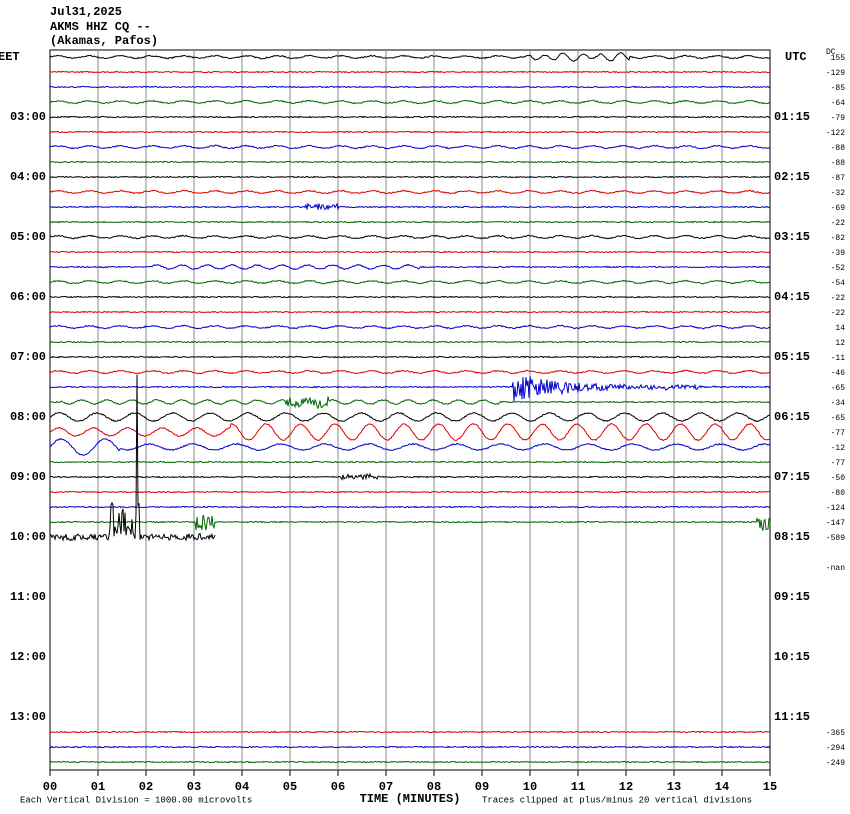 The height and width of the screenshot is (814, 850). What do you see at coordinates (28, 717) in the screenshot?
I see `left-hour-label: 13:00` at bounding box center [28, 717].